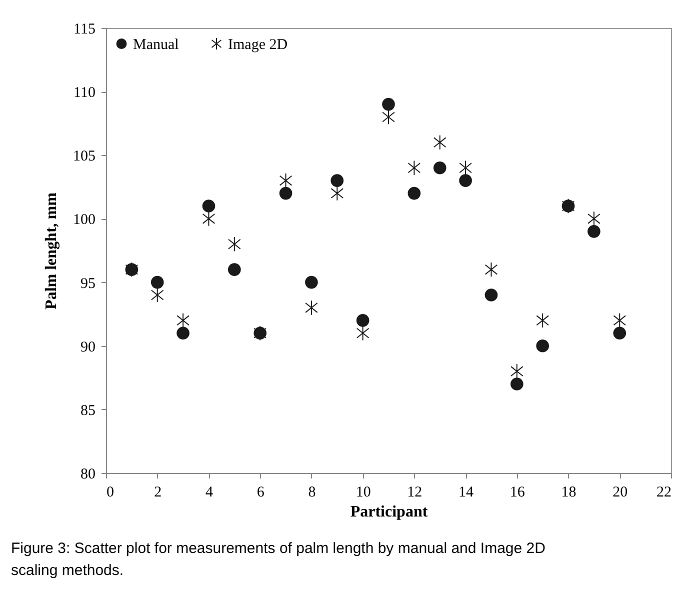  Describe the element at coordinates (518, 492) in the screenshot. I see `x-tick-label: 16` at that location.